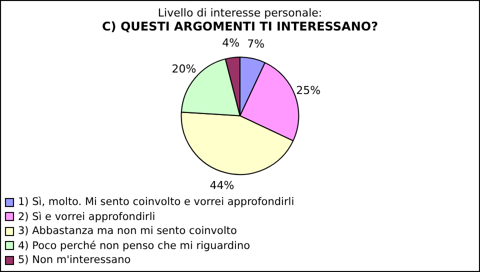  I want to click on legend-label: 2) Sì e vorrei approfondirli, so click(87, 217).